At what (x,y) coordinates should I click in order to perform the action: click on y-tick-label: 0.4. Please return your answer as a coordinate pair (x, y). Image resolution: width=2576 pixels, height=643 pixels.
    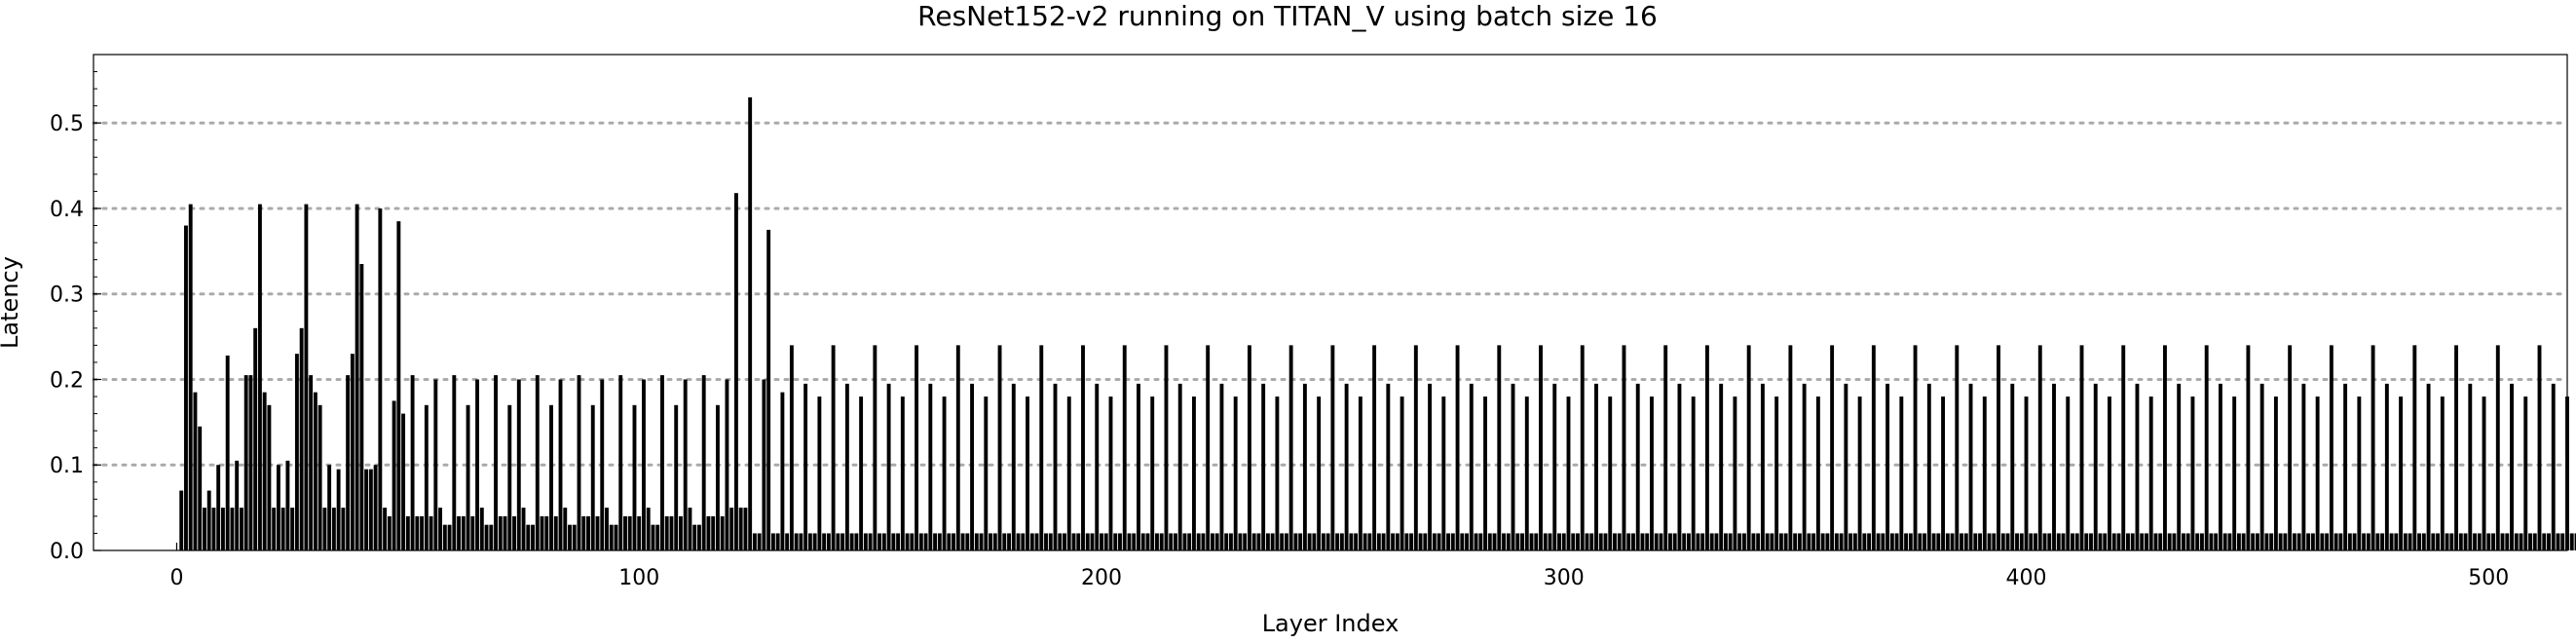
    Looking at the image, I should click on (67, 210).